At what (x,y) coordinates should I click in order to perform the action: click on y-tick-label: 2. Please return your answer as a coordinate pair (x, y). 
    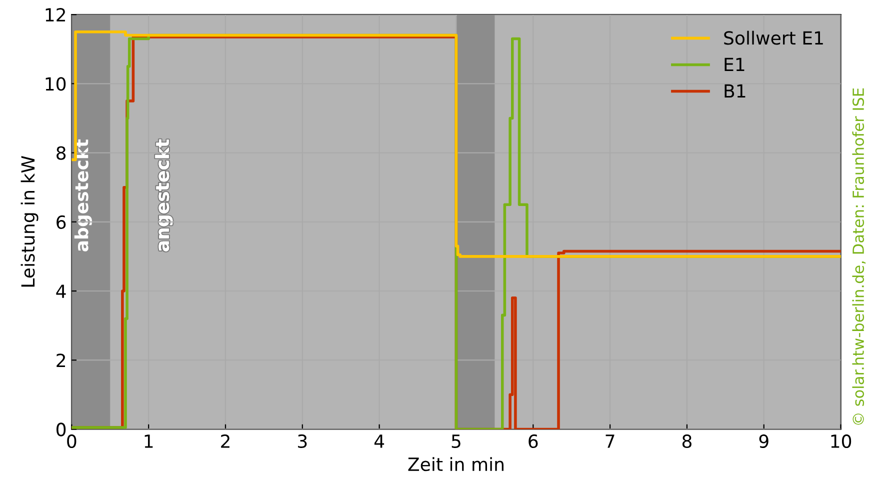
    Looking at the image, I should click on (60, 360).